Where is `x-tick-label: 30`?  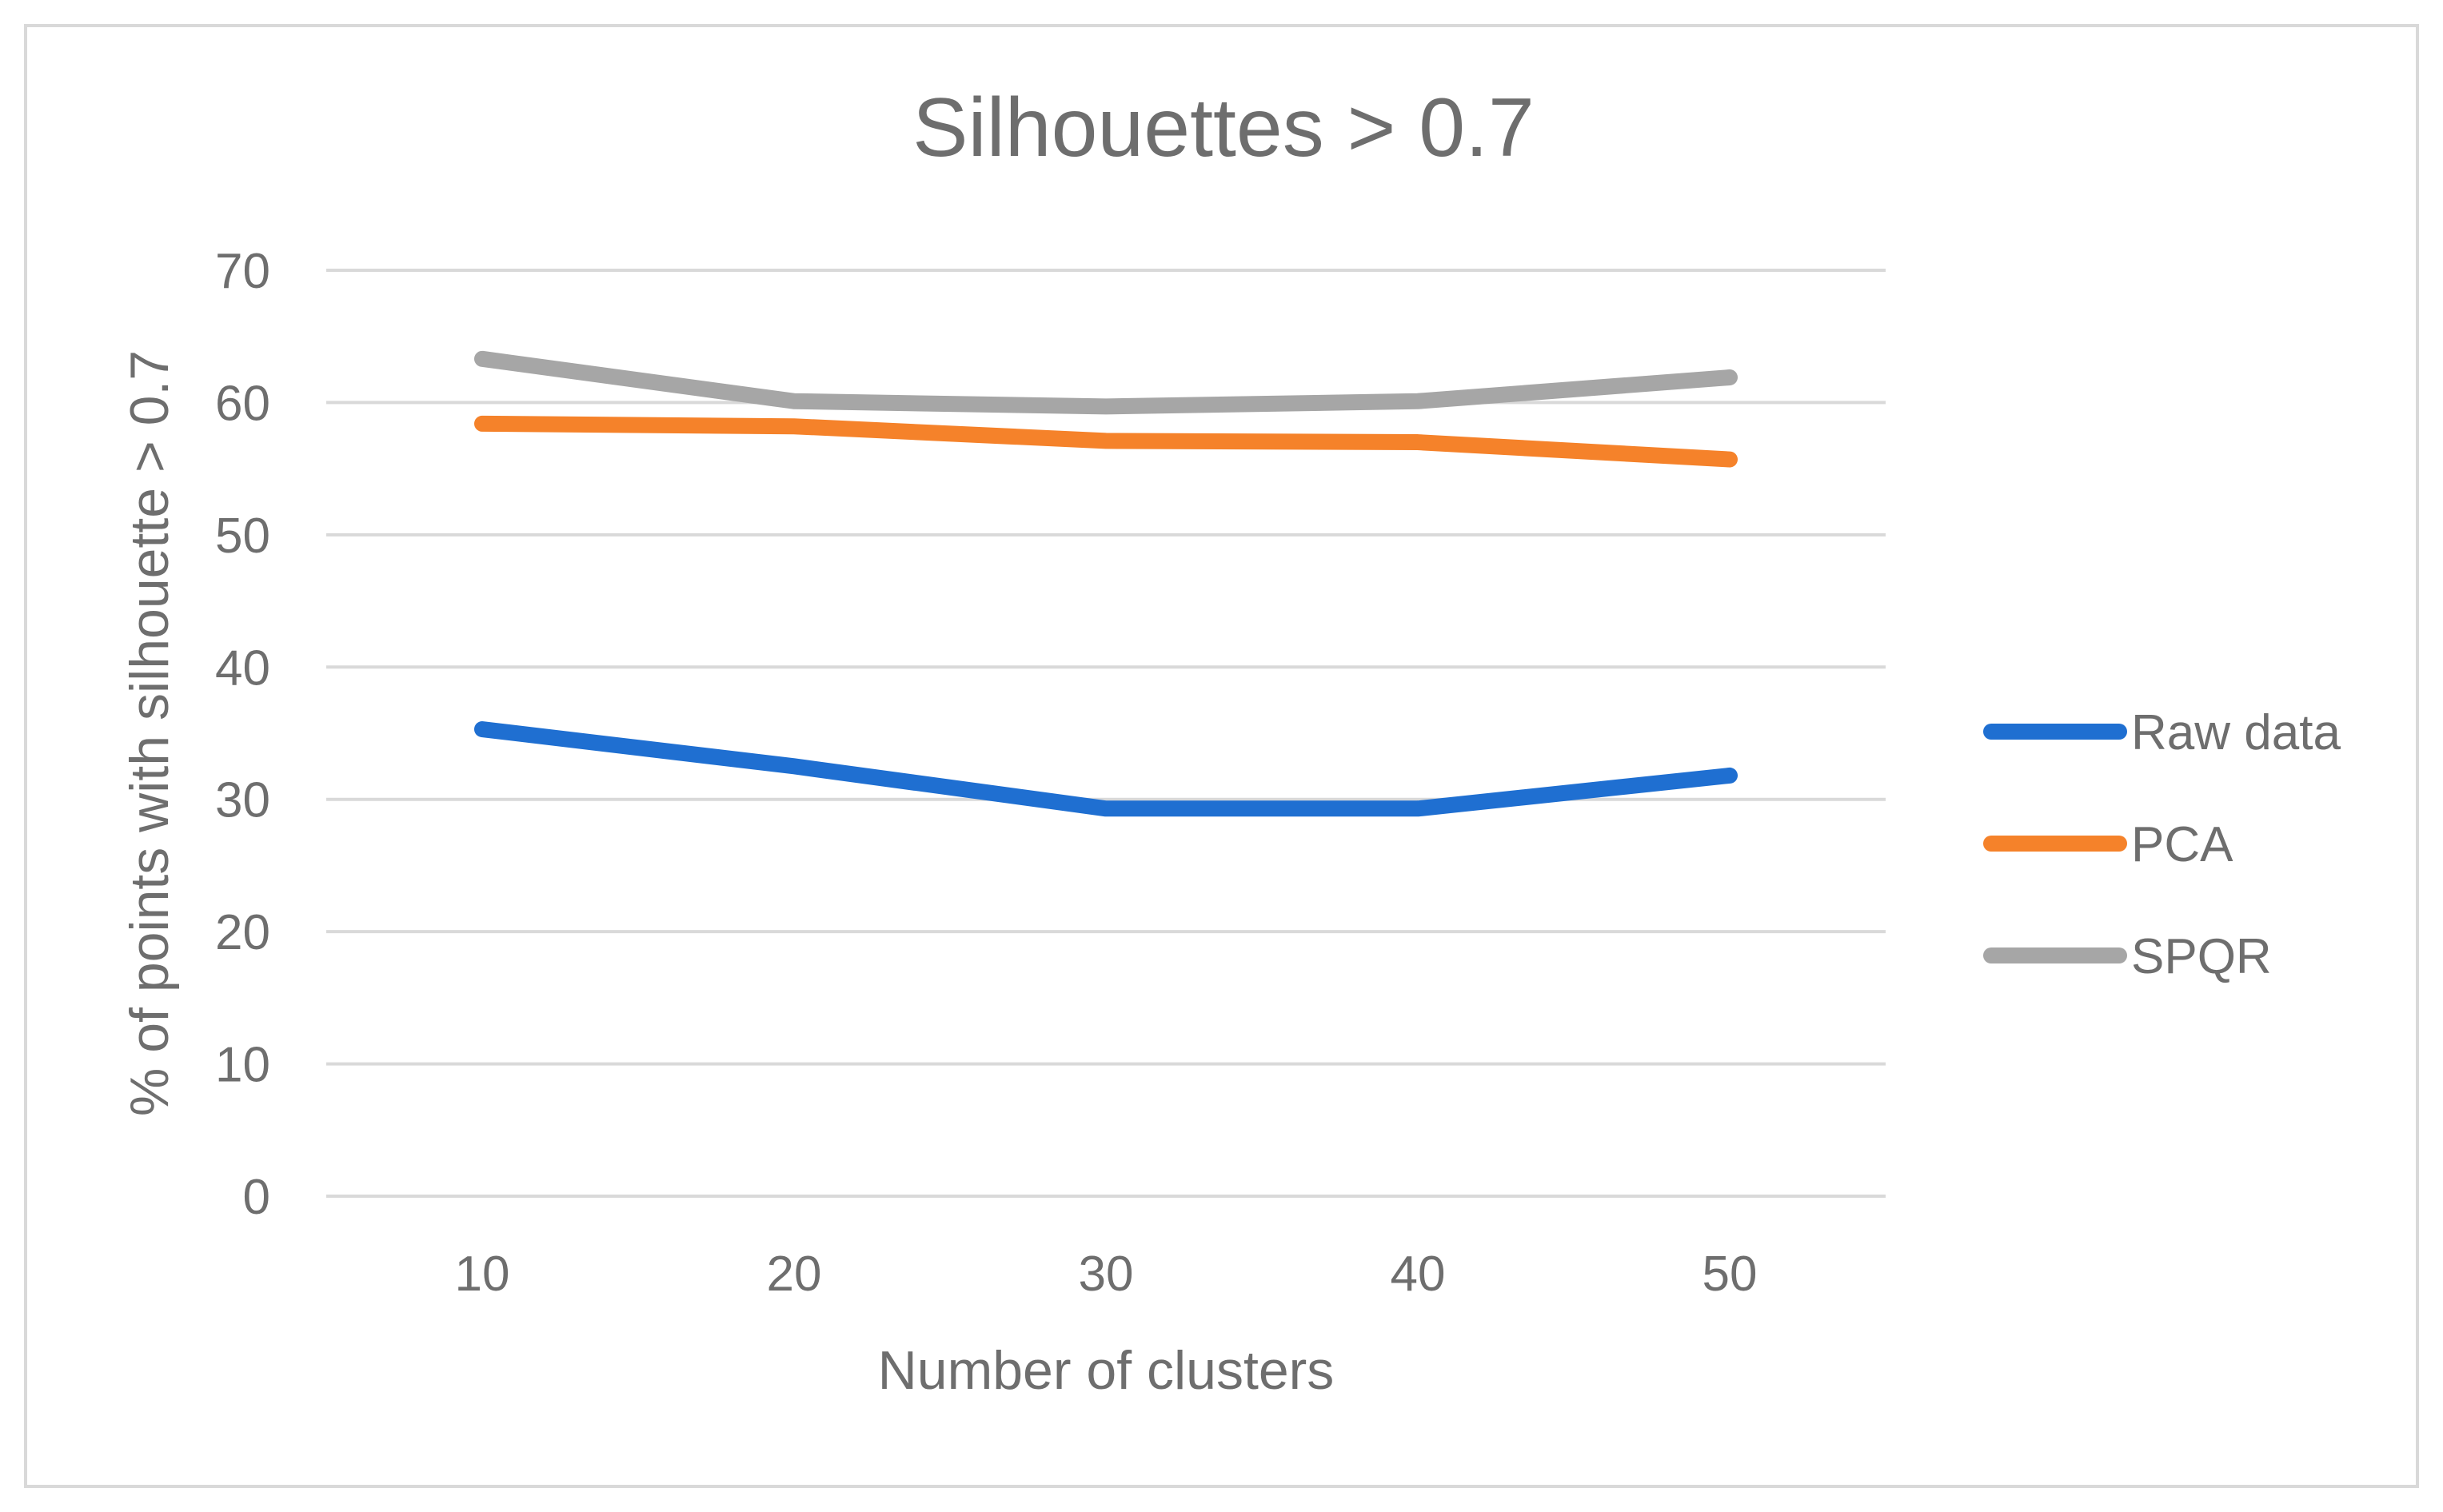
x-tick-label: 30 is located at coordinates (1106, 1274).